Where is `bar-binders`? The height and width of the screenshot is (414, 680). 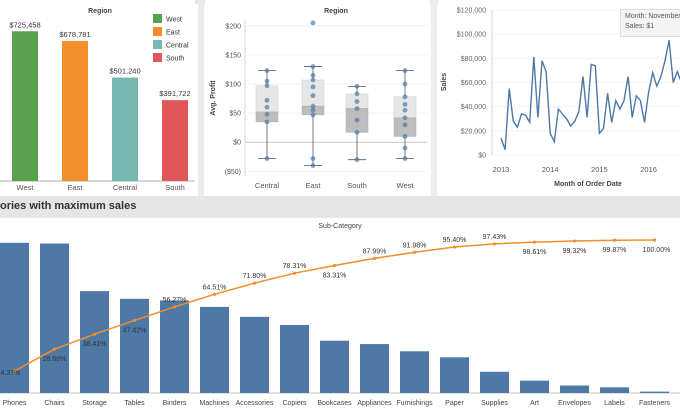 bar-binders is located at coordinates (174, 346).